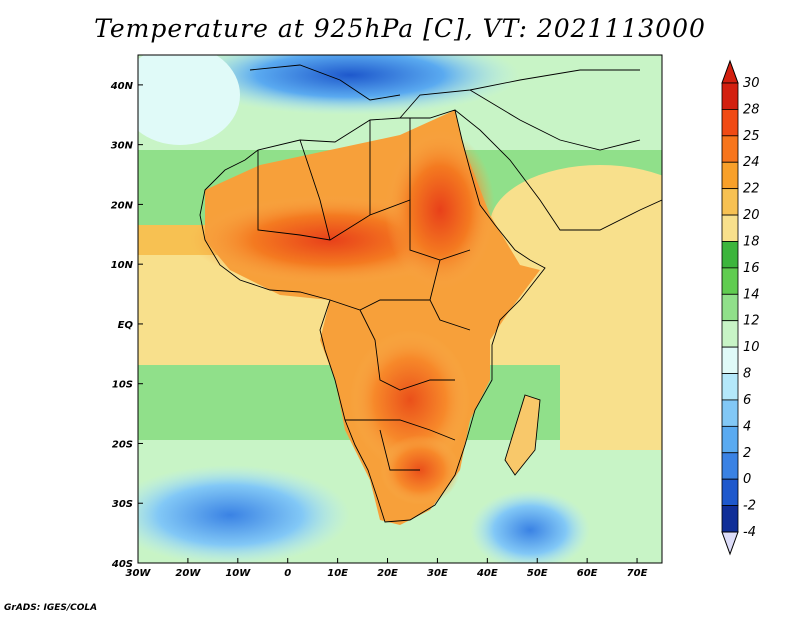  Describe the element at coordinates (122, 564) in the screenshot. I see `lat-tick-label: 40S` at that location.